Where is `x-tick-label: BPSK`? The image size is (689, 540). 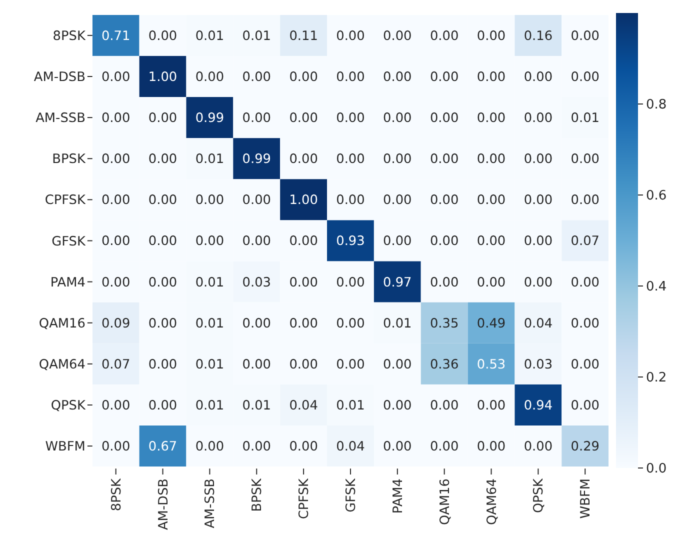
x-tick-label: BPSK is located at coordinates (258, 495).